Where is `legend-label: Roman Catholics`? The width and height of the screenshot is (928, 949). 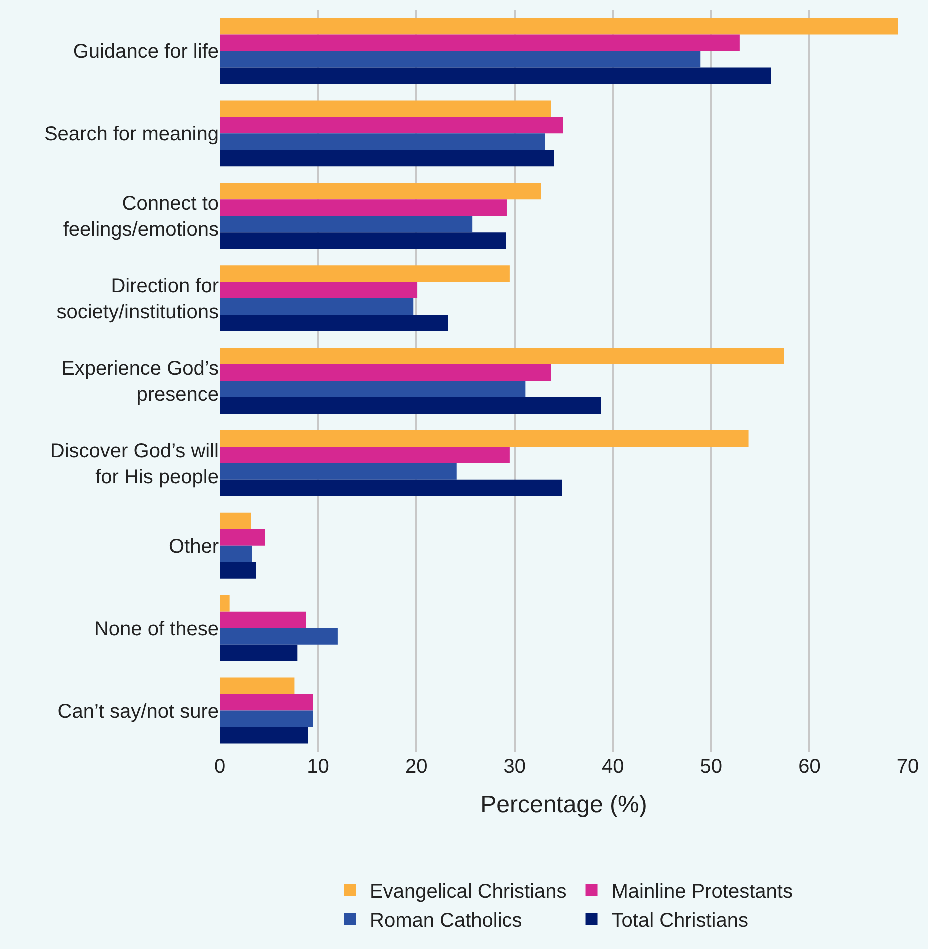 legend-label: Roman Catholics is located at coordinates (446, 921).